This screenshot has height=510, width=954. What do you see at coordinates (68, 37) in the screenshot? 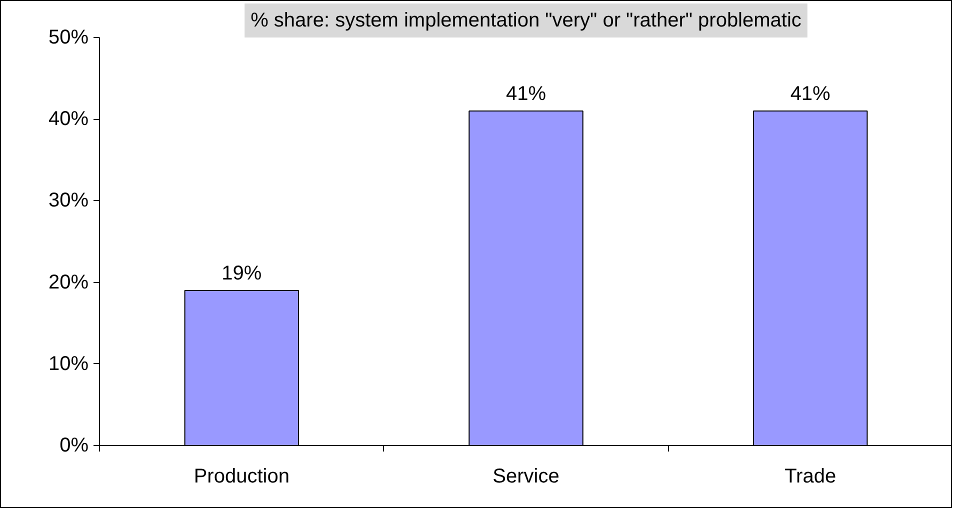
I see `y-tick-label: 50%` at bounding box center [68, 37].